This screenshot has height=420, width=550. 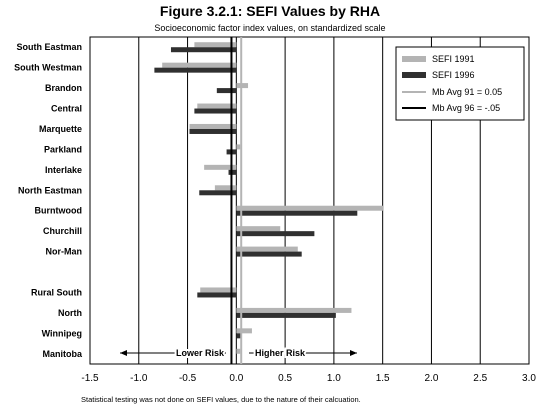 I want to click on x-tick-label: 0.5, so click(x=285, y=378).